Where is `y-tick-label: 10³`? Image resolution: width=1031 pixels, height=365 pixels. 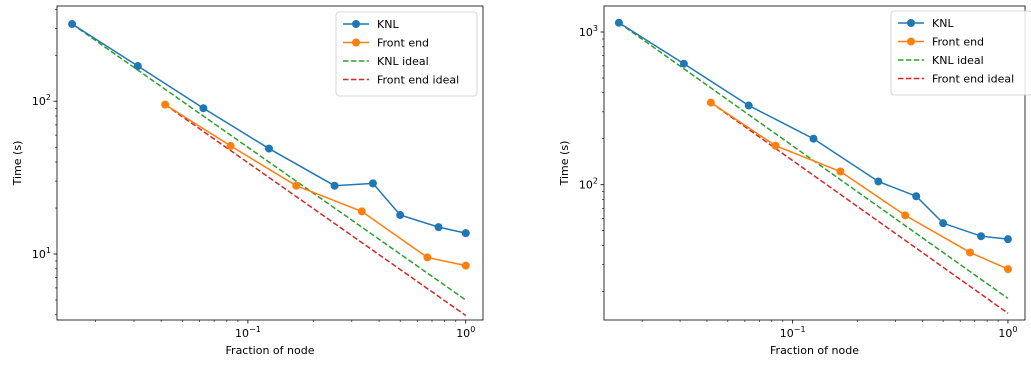
y-tick-label: 10³ is located at coordinates (588, 31).